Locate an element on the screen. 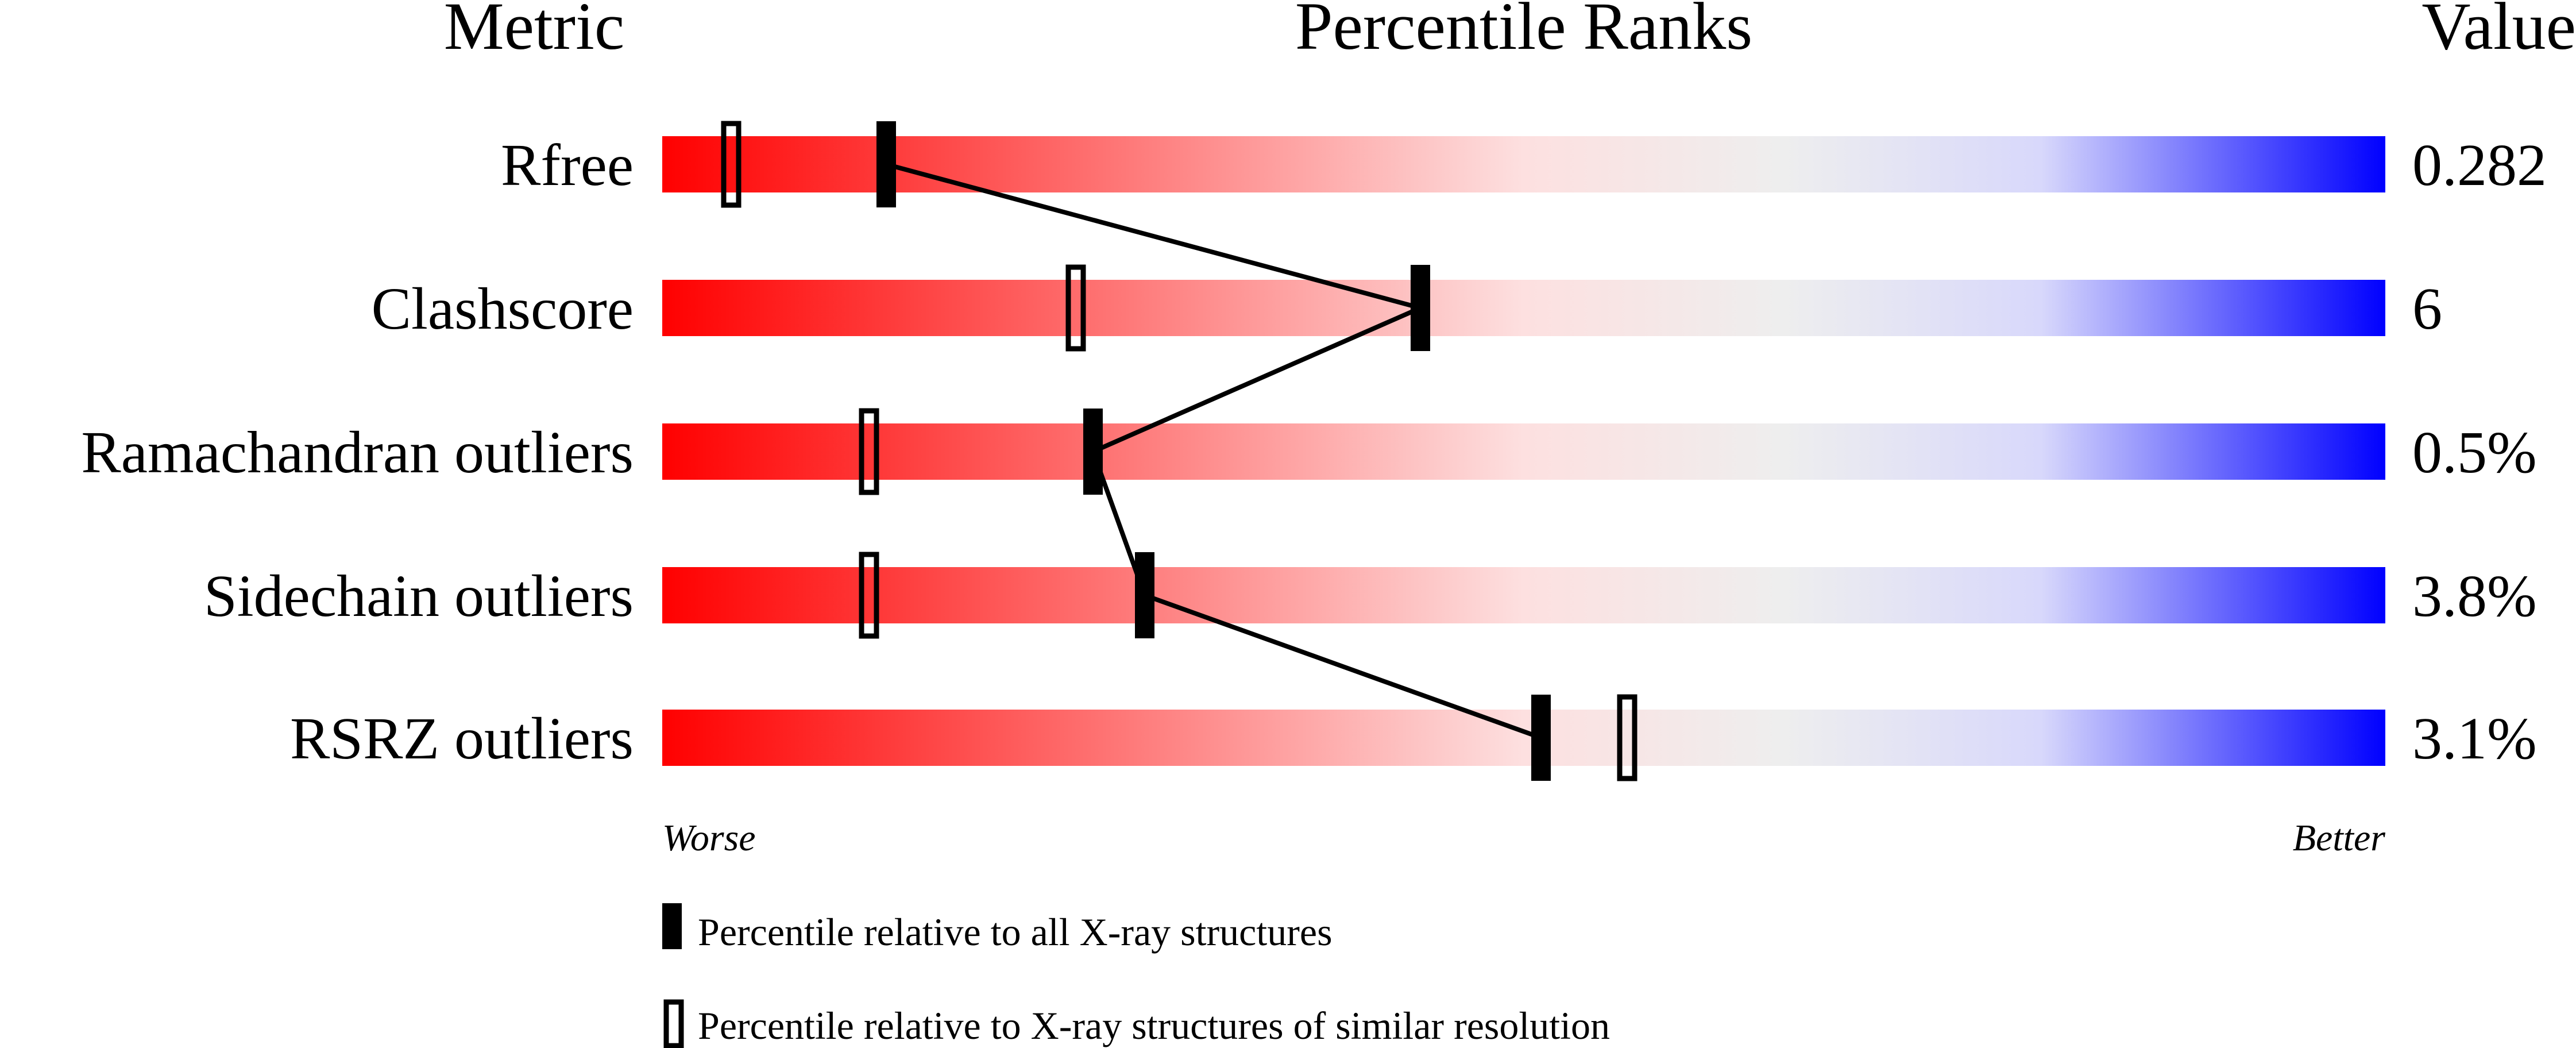  metric-value: 3.8% is located at coordinates (2474, 596).